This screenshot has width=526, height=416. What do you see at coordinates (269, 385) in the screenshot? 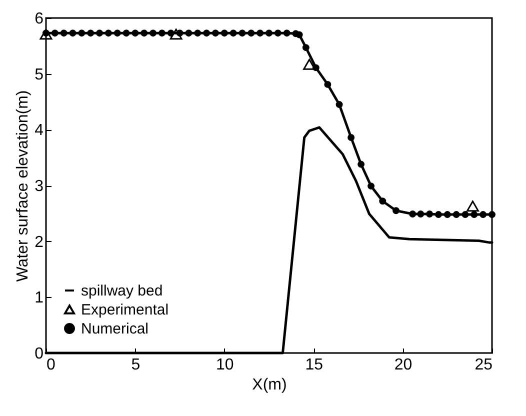
I see `x-axis-title: X(m)` at bounding box center [269, 385].